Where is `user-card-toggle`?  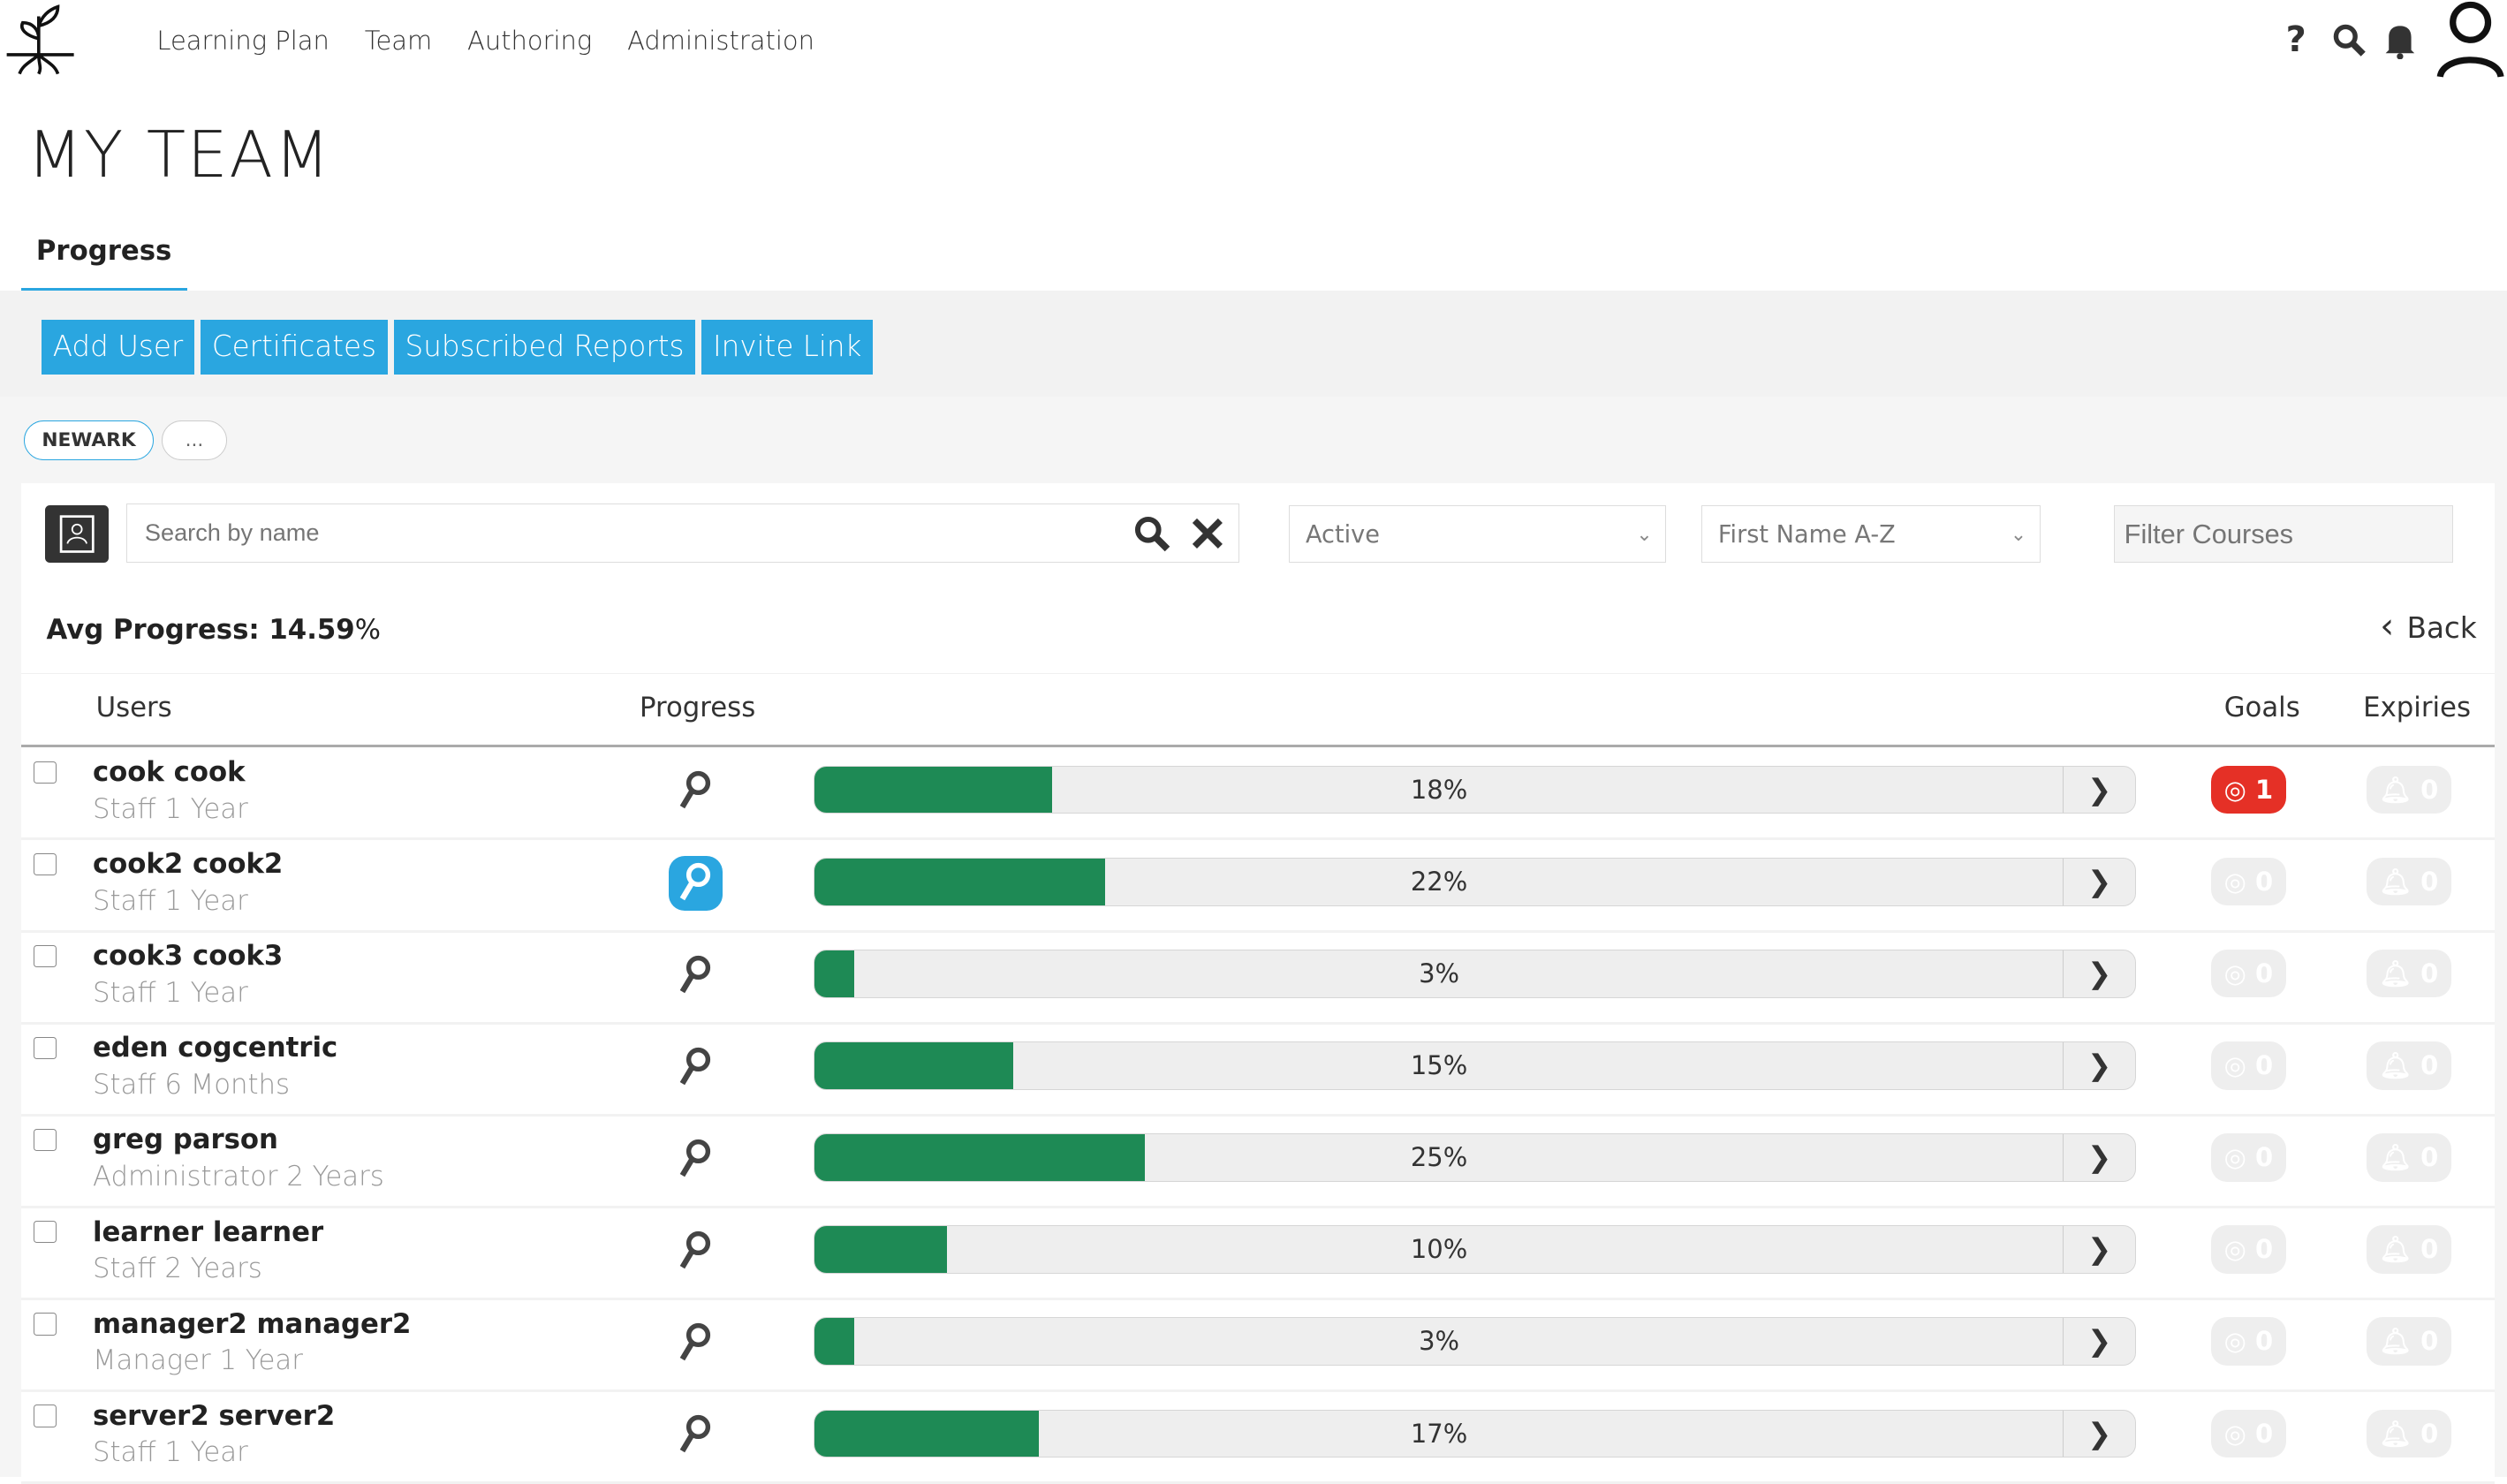
user-card-toggle is located at coordinates (77, 534).